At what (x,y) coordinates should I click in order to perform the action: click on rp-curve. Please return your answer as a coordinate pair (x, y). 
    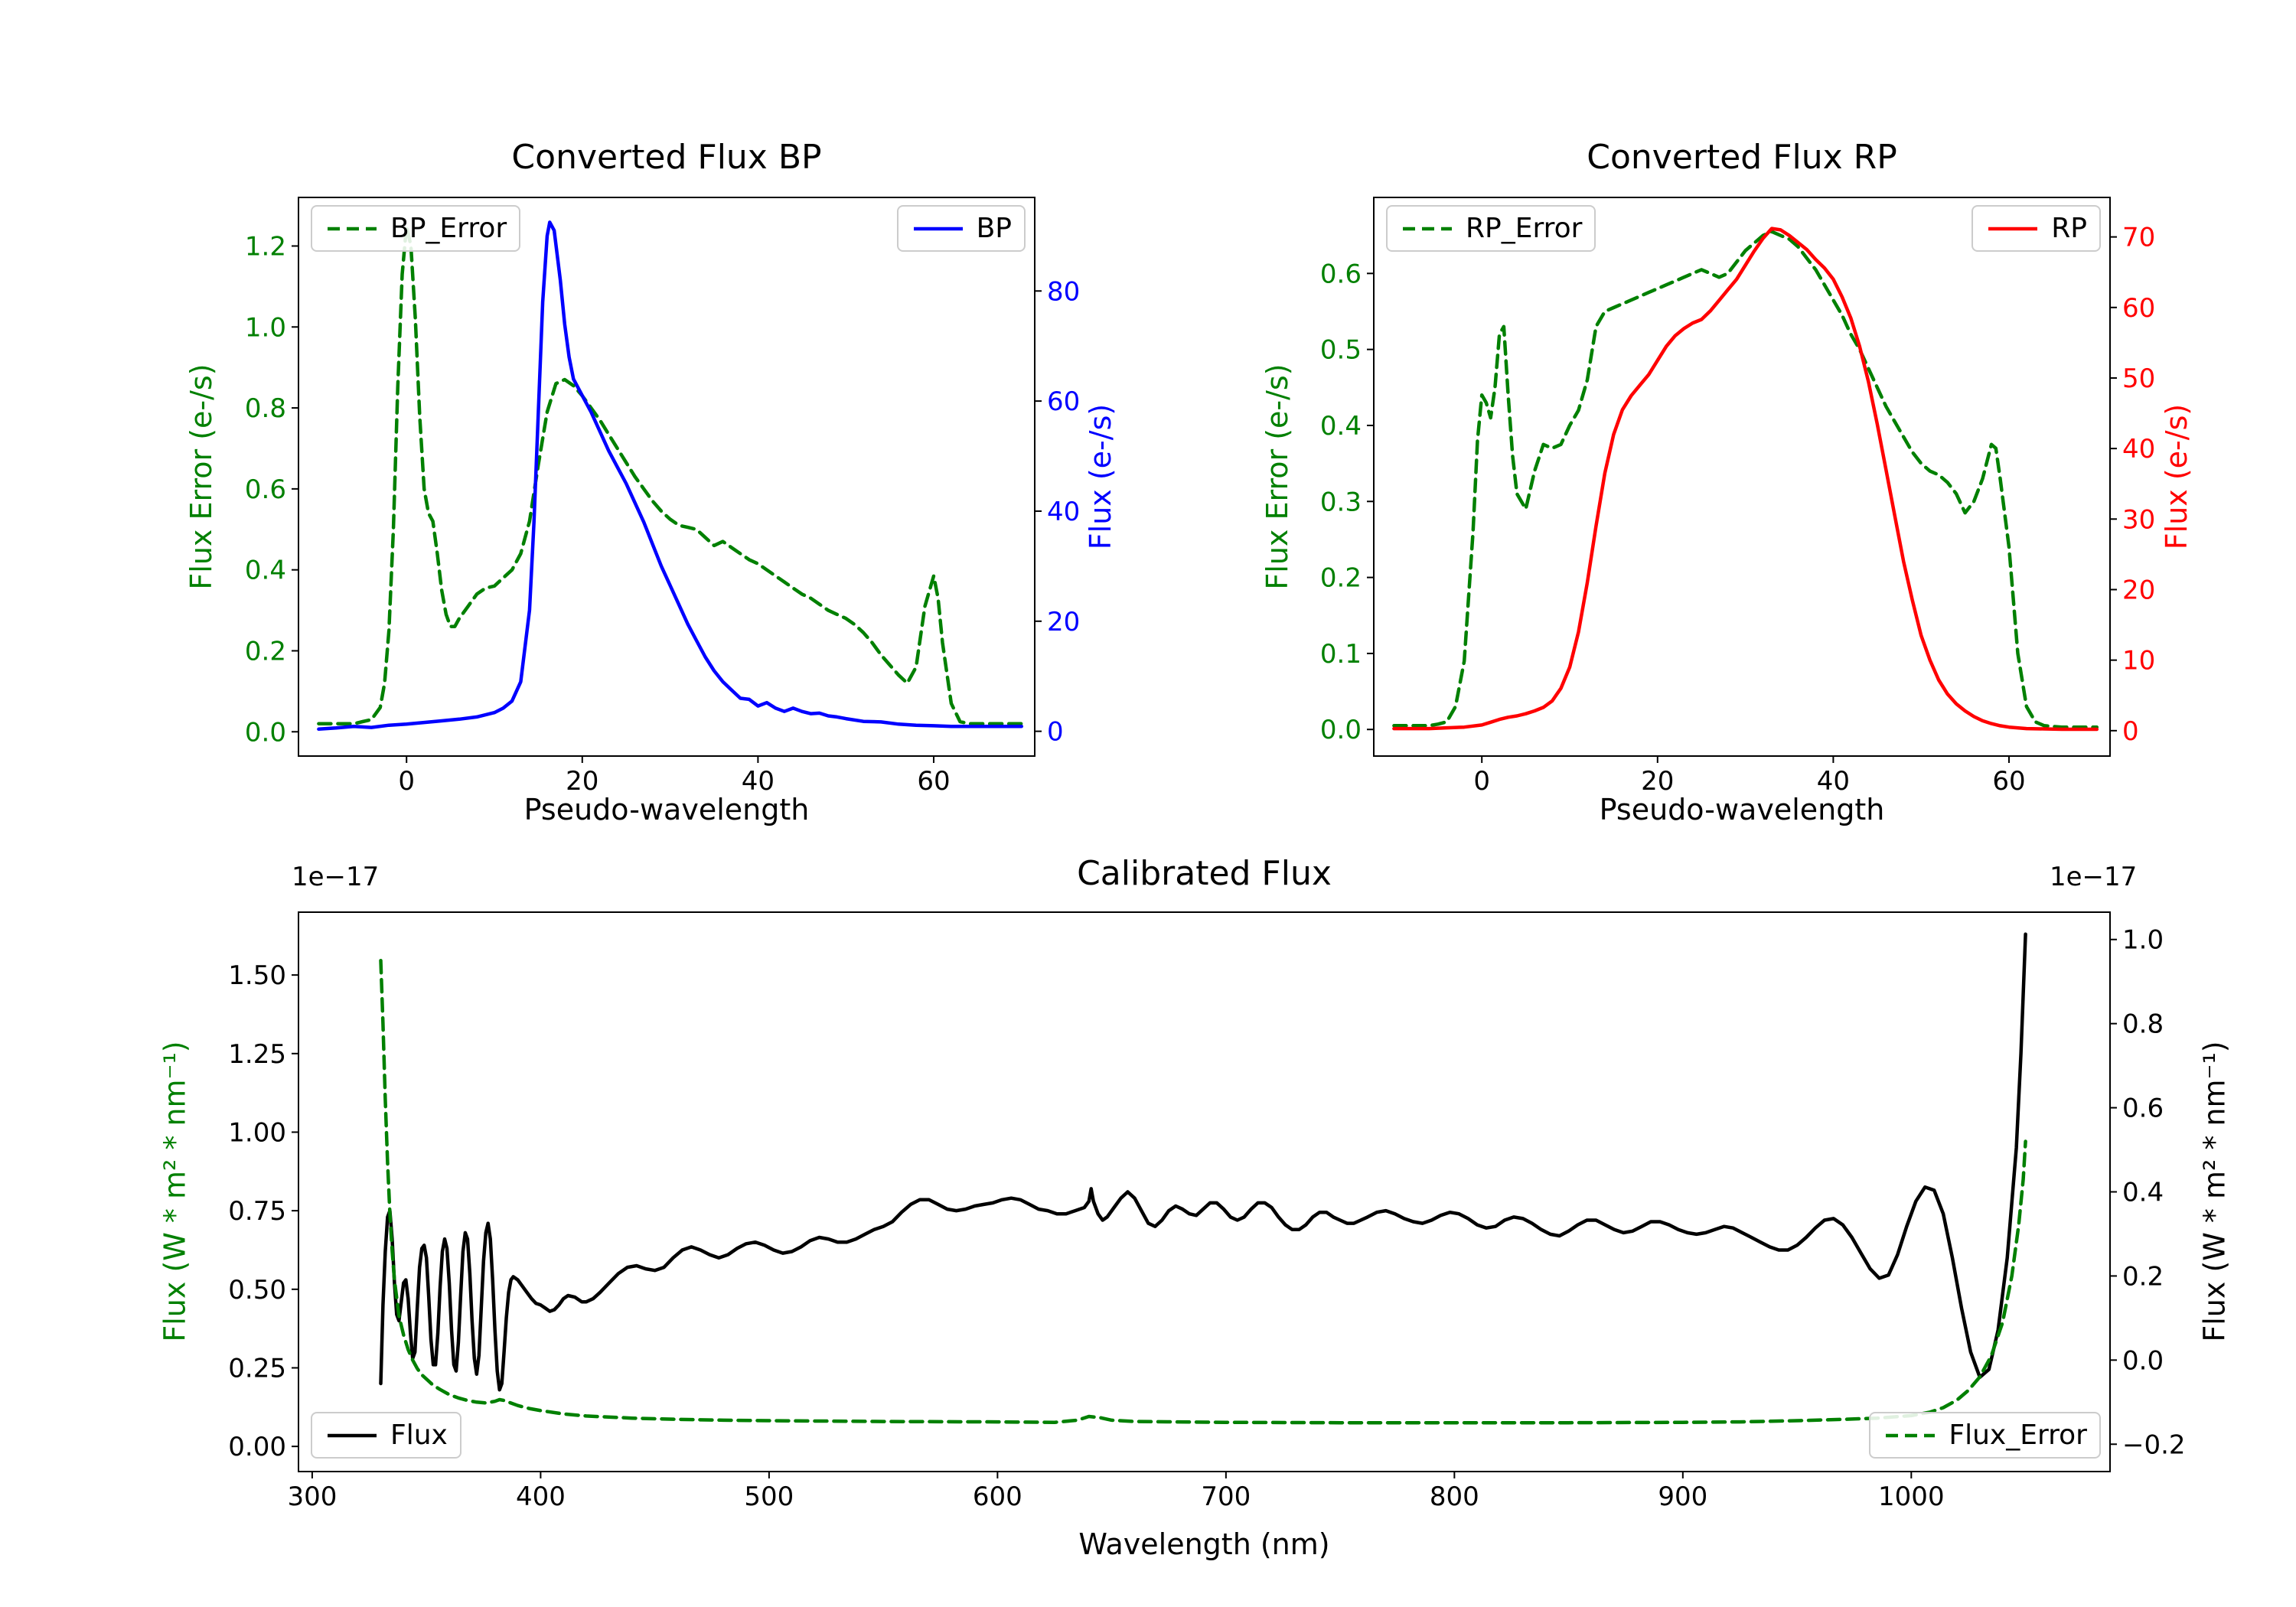
    Looking at the image, I should click on (1745, 479).